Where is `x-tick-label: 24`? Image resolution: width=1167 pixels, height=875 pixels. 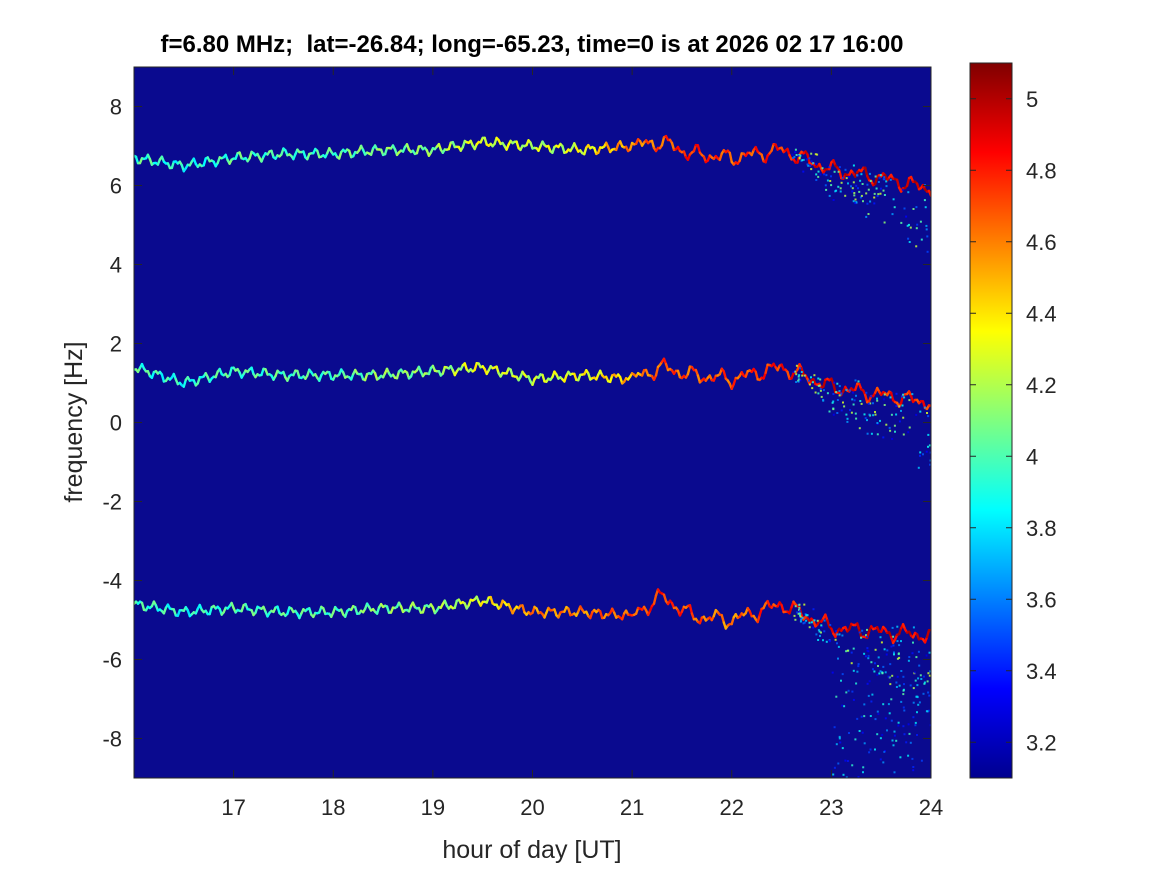 x-tick-label: 24 is located at coordinates (931, 807).